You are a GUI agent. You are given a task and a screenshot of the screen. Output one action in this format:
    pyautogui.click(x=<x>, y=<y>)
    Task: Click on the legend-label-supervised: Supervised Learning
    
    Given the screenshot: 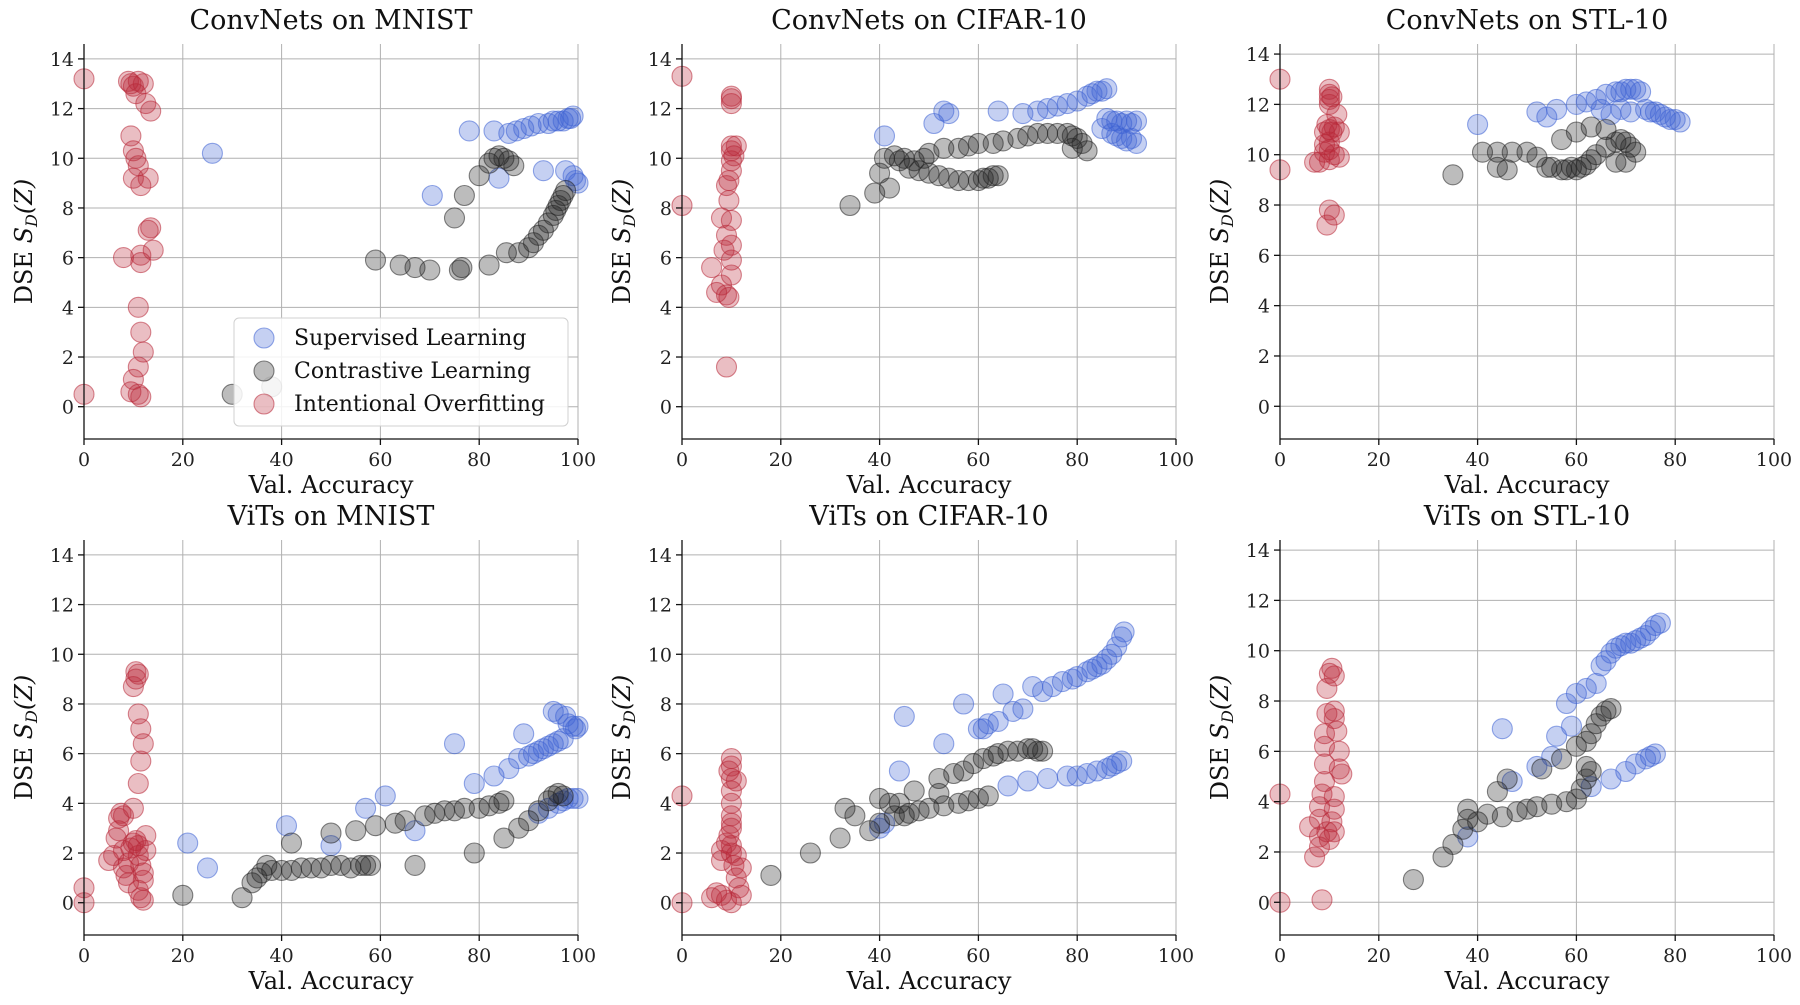 What is the action you would take?
    pyautogui.click(x=410, y=338)
    